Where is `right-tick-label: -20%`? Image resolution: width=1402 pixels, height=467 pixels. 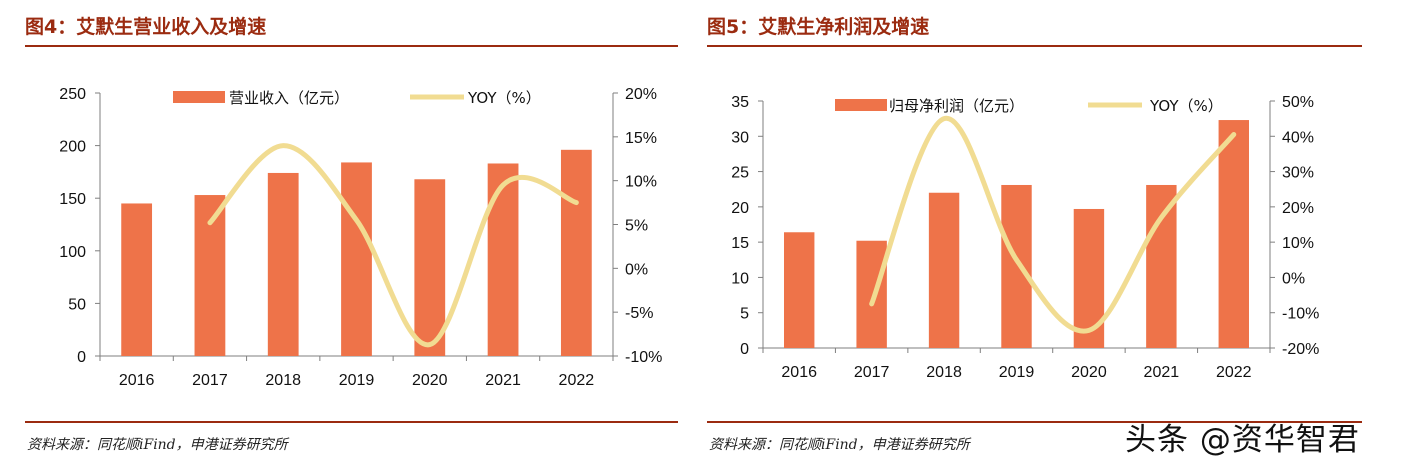 right-tick-label: -20% is located at coordinates (1300, 349).